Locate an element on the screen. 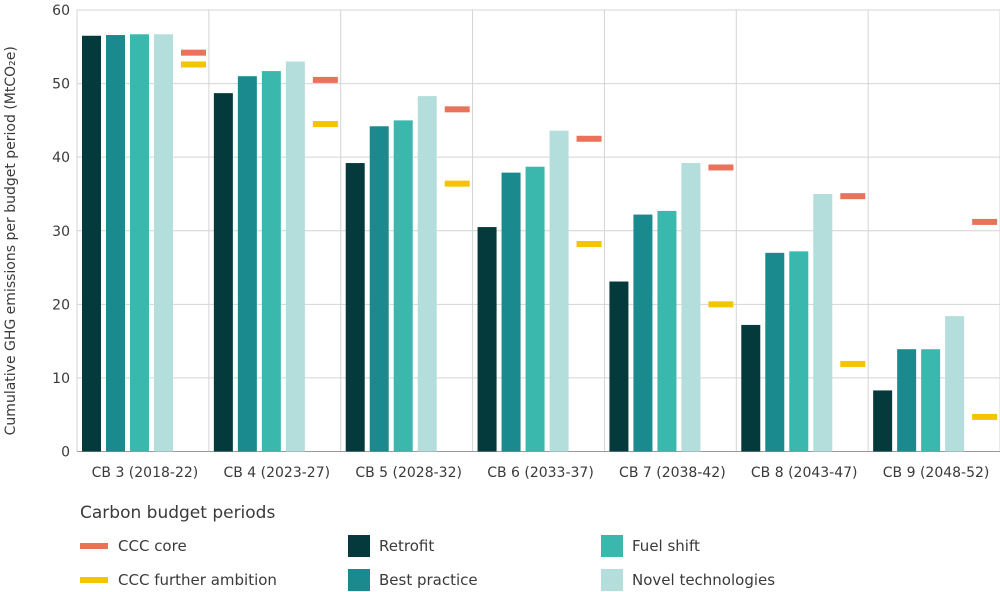 This screenshot has width=1000, height=592. legend-item-ccc-further-ambition: CCC further ambition is located at coordinates (178, 580).